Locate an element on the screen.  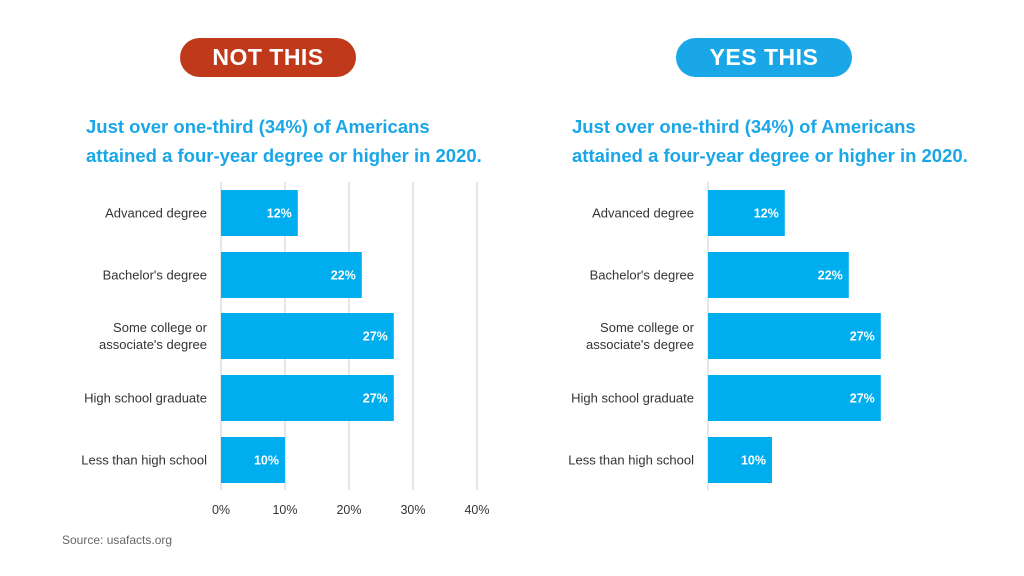
x-tick-label: 0% is located at coordinates (221, 510).